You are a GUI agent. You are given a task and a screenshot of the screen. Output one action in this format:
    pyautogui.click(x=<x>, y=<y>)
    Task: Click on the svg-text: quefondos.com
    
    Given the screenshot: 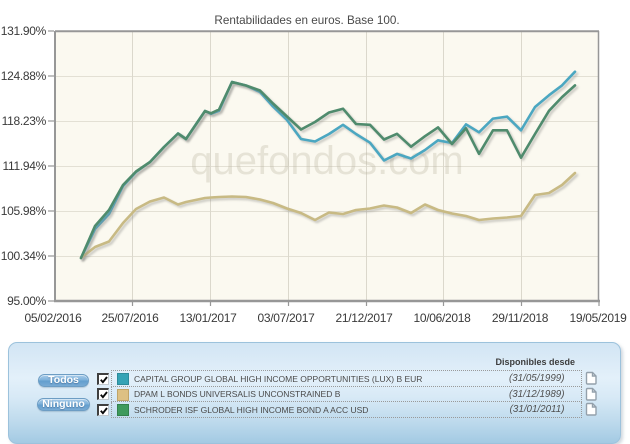 What is the action you would take?
    pyautogui.click(x=327, y=161)
    